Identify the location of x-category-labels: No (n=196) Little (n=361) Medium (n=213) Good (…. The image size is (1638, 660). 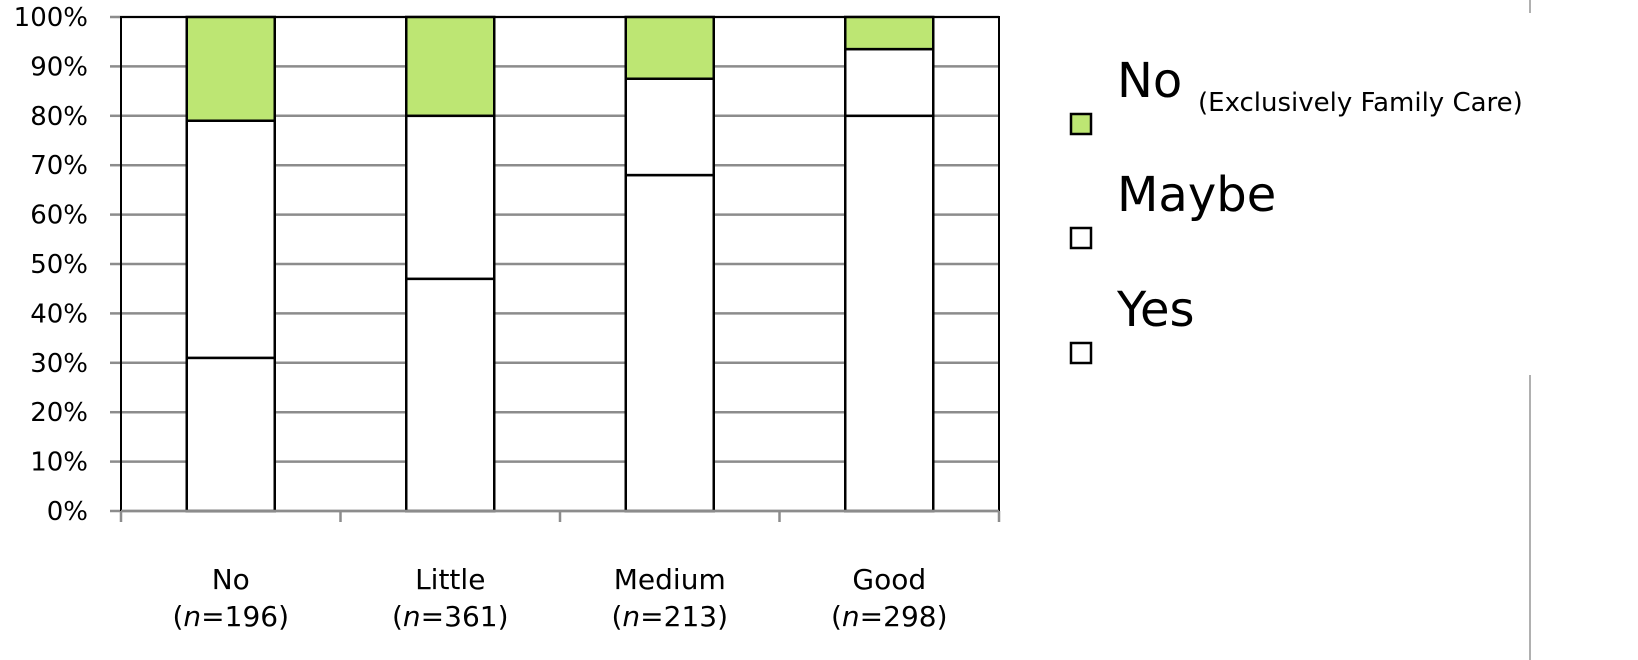
(559, 598).